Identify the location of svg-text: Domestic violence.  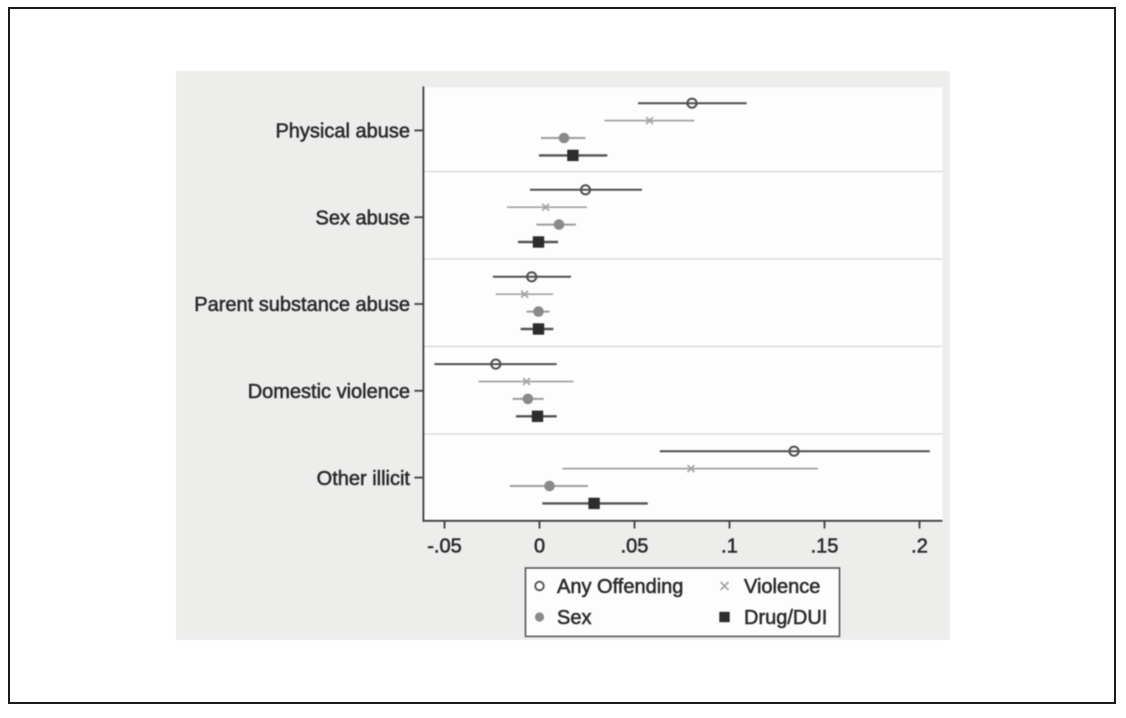
(329, 392).